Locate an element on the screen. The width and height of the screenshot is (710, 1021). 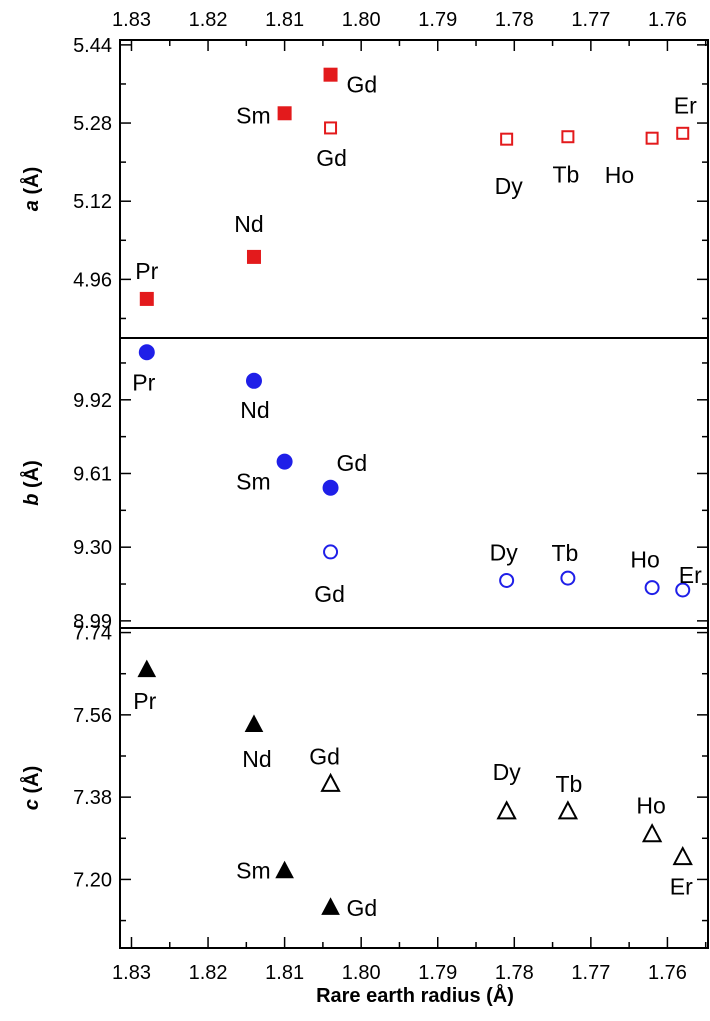
x-tick-label-bottom: 1.76 is located at coordinates (667, 973).